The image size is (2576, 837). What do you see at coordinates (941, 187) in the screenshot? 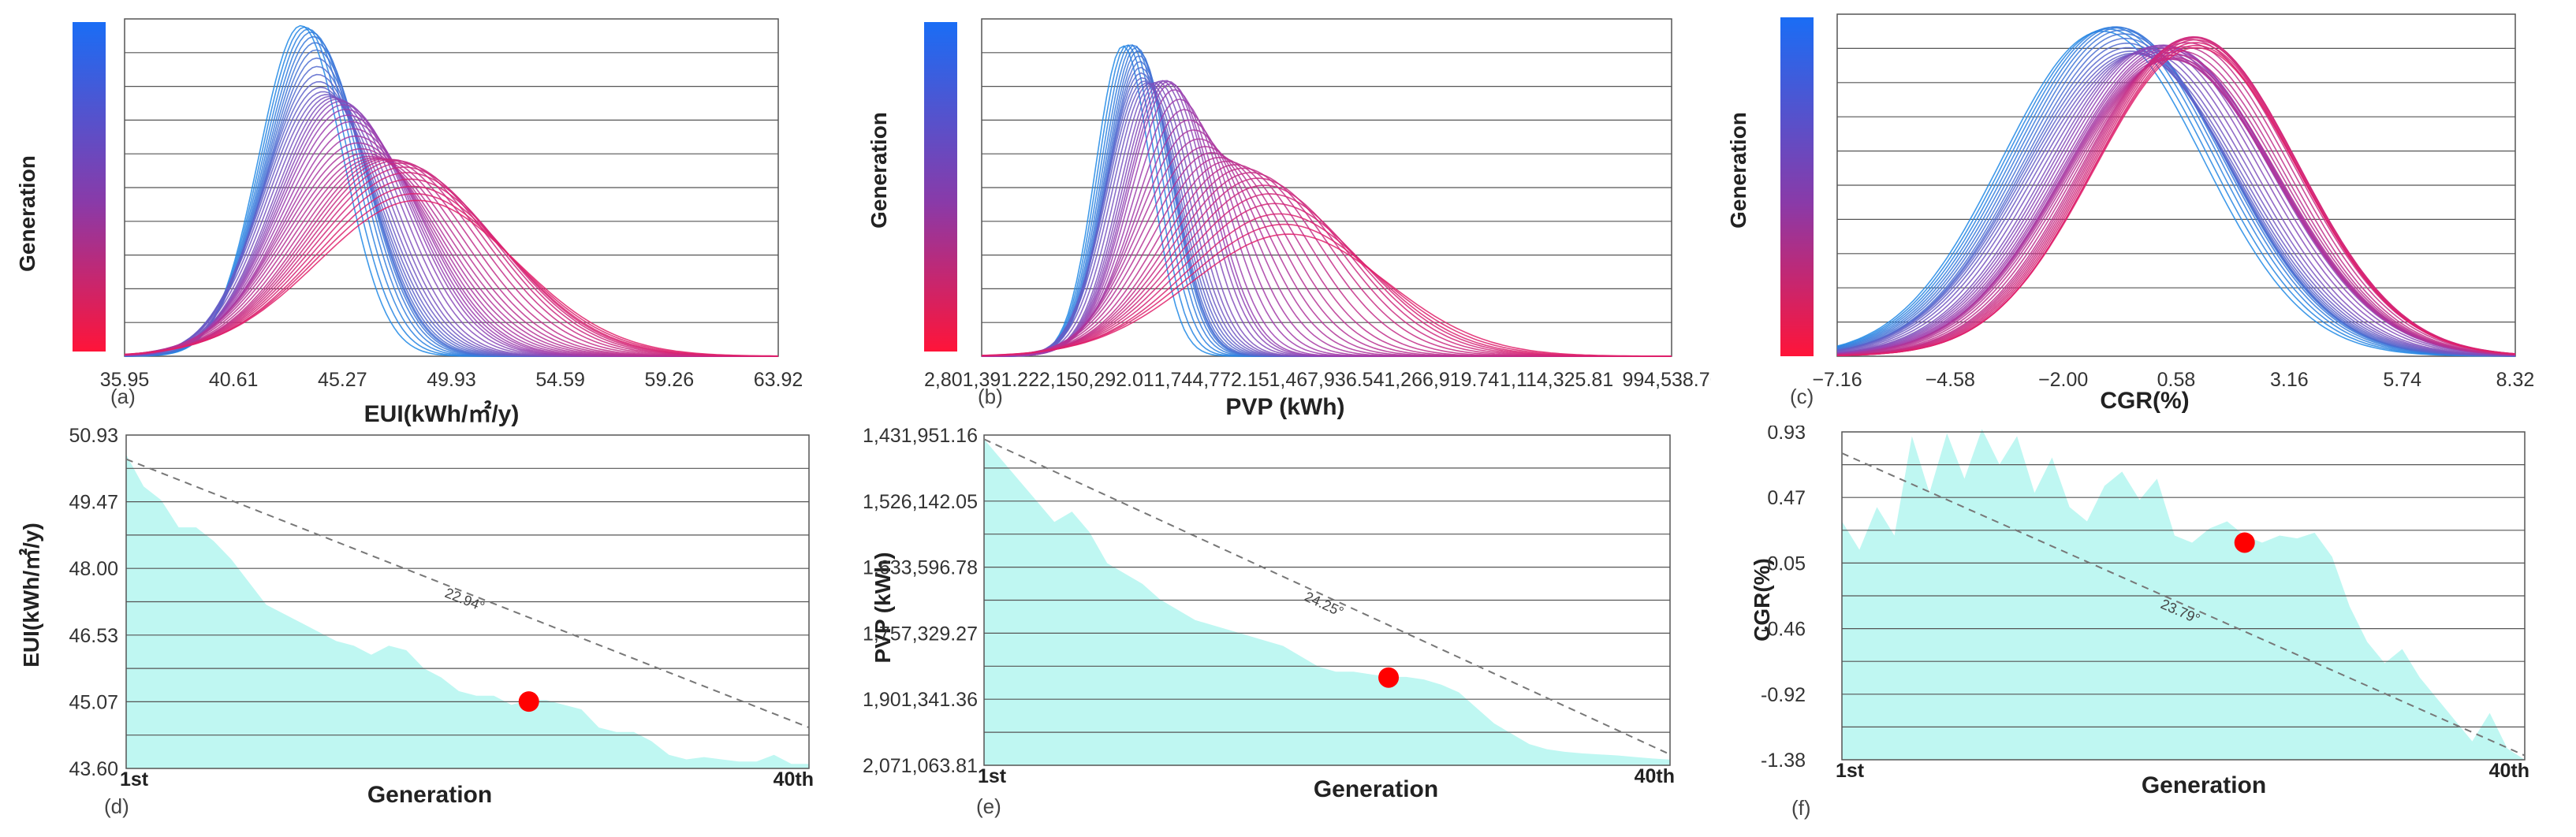
I see `generation-color-legend-b` at bounding box center [941, 187].